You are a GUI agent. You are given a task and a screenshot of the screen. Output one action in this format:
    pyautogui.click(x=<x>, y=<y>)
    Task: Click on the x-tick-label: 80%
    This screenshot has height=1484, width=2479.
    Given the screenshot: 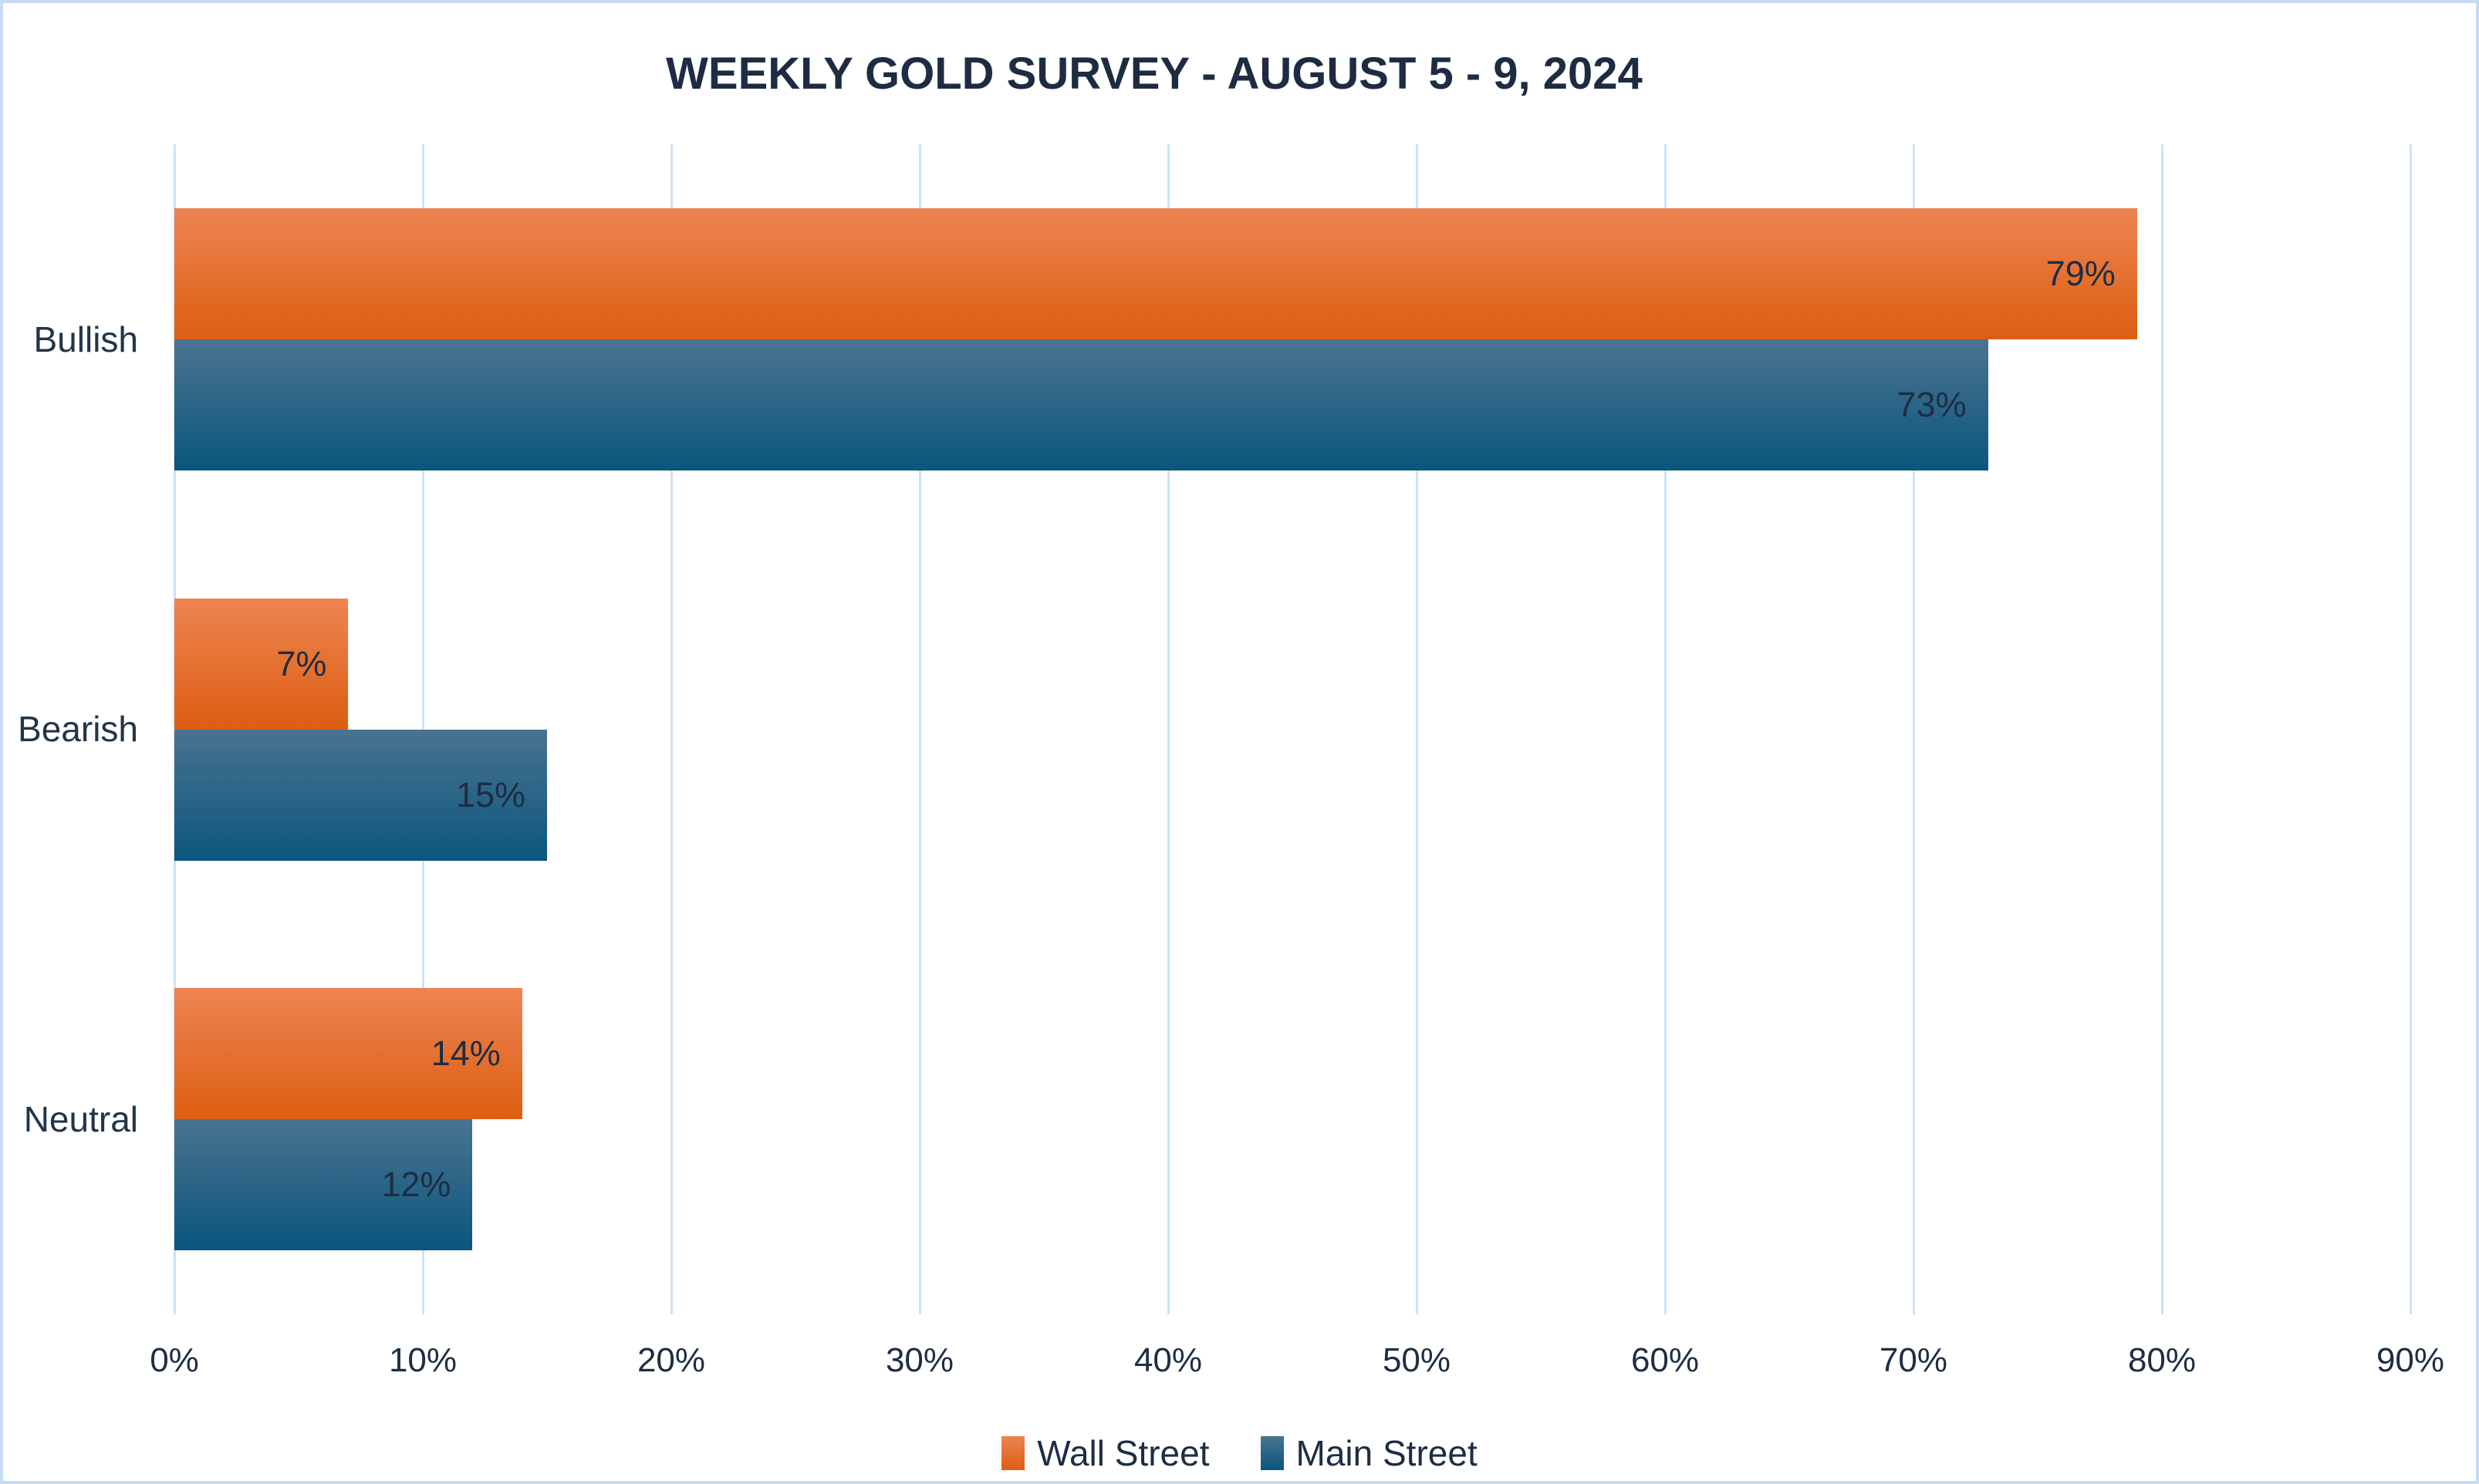 What is the action you would take?
    pyautogui.click(x=2162, y=1360)
    